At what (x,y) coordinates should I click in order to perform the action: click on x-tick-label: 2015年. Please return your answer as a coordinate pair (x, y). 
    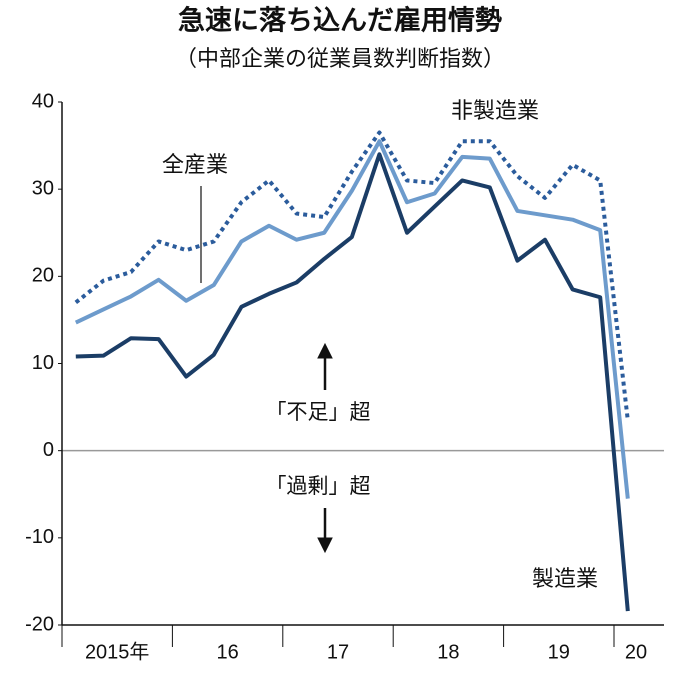
    Looking at the image, I should click on (117, 651).